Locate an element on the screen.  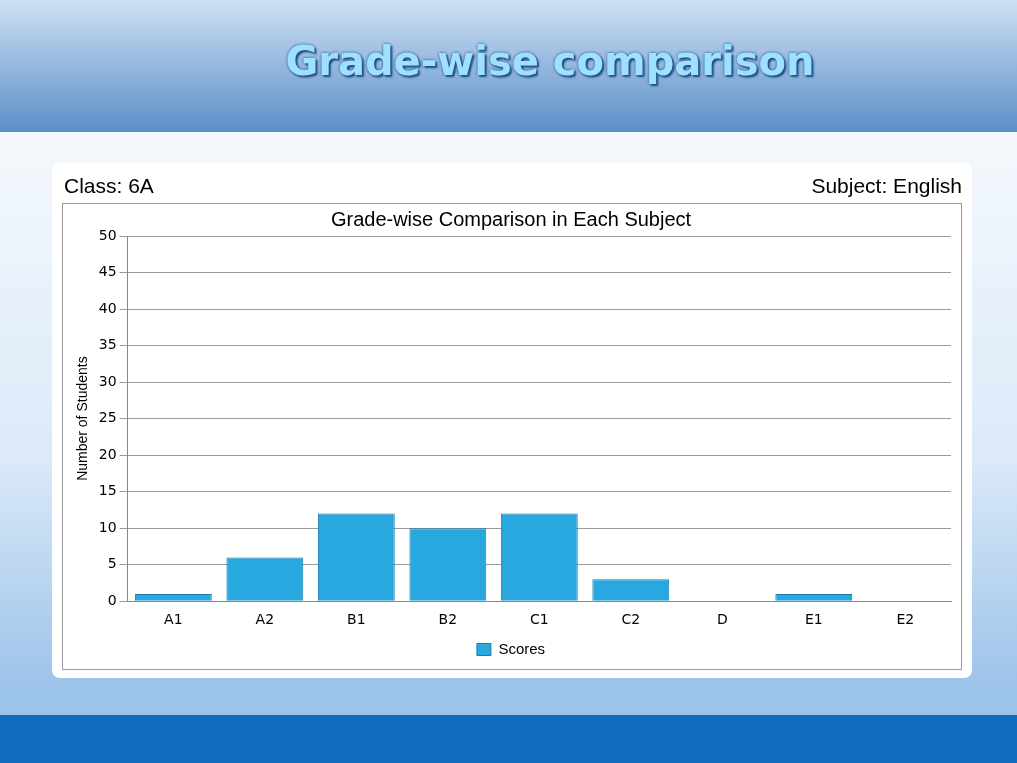
y-tick-label: 15 is located at coordinates (107, 490).